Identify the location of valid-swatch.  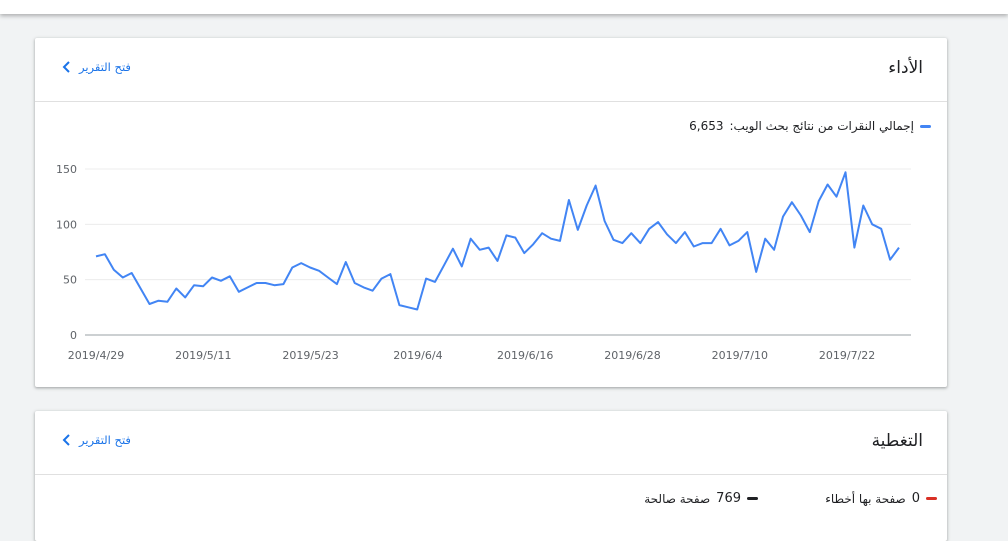
(752, 498).